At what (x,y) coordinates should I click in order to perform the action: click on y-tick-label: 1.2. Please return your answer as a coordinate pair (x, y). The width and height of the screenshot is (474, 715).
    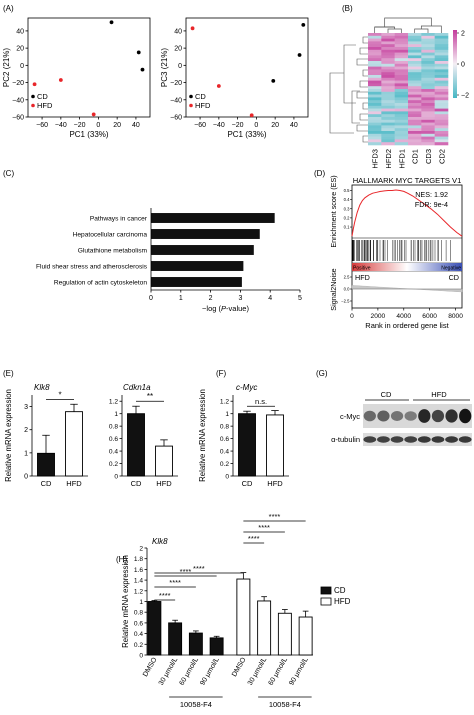
    Looking at the image, I should click on (113, 402).